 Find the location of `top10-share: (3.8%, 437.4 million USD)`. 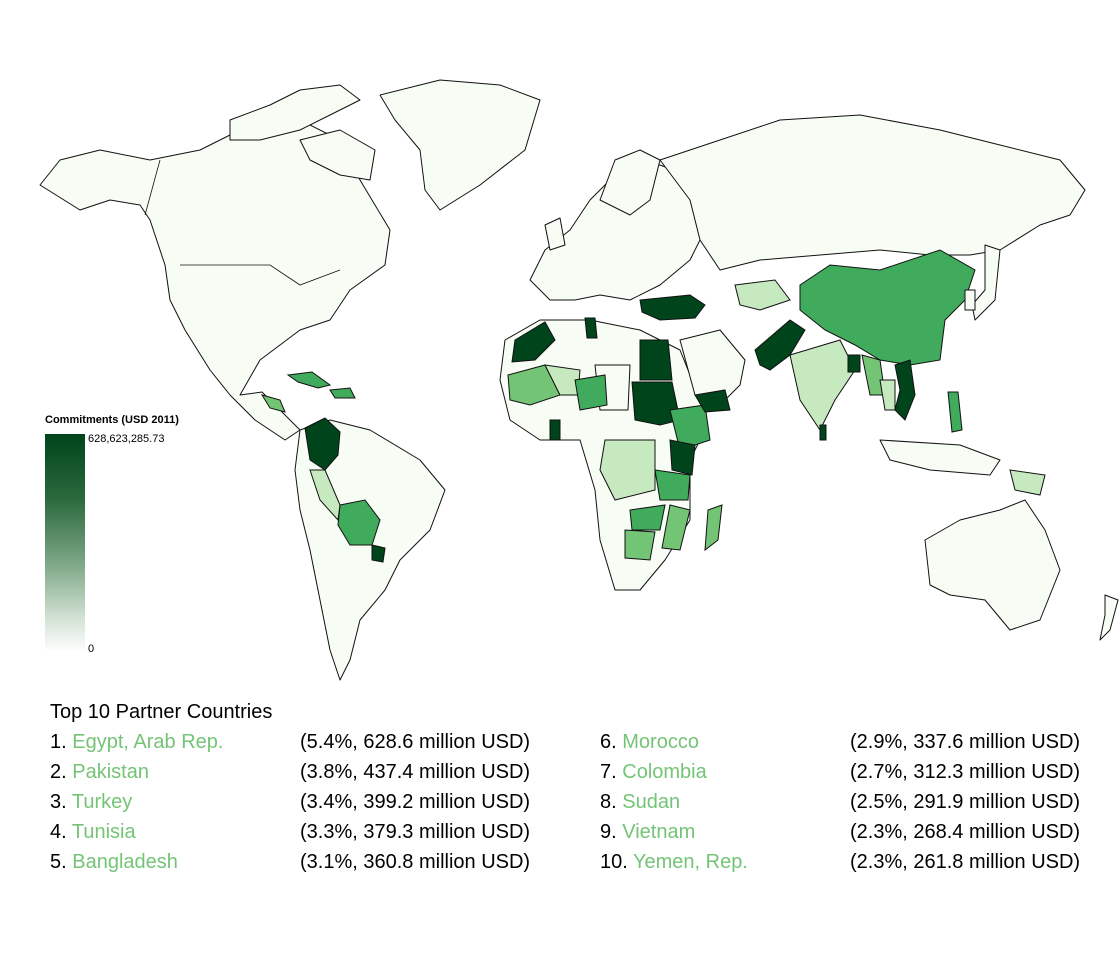

top10-share: (3.8%, 437.4 million USD) is located at coordinates (415, 772).